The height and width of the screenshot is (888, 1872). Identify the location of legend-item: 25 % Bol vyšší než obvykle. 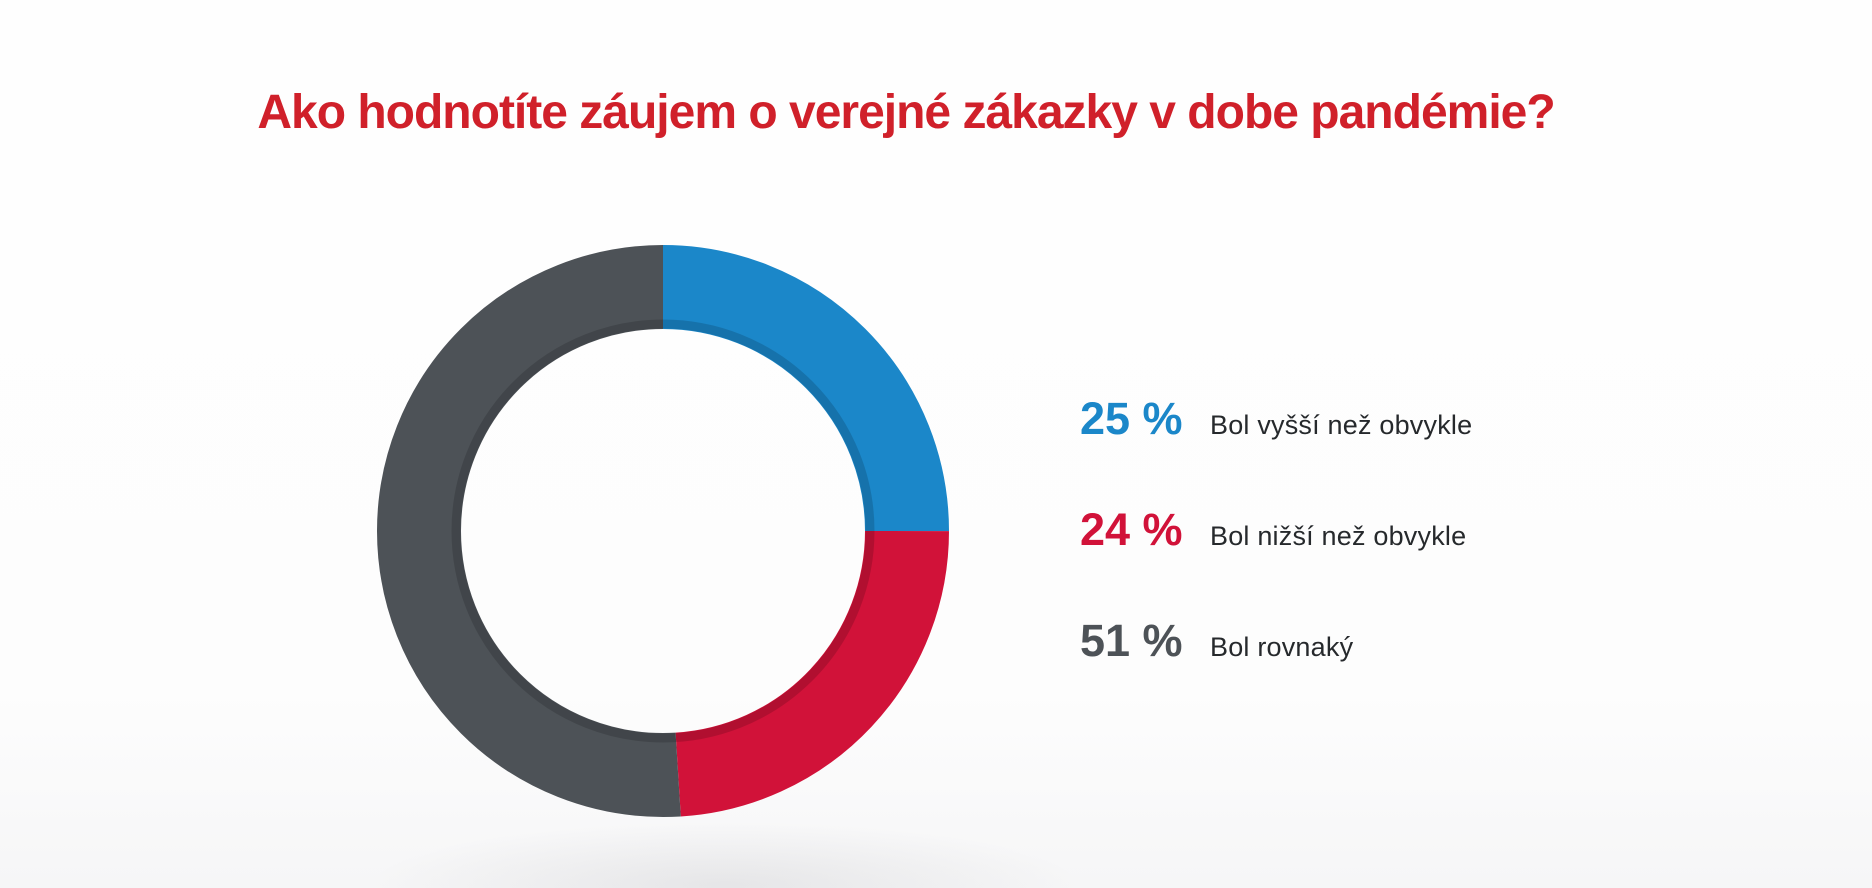
(1276, 418).